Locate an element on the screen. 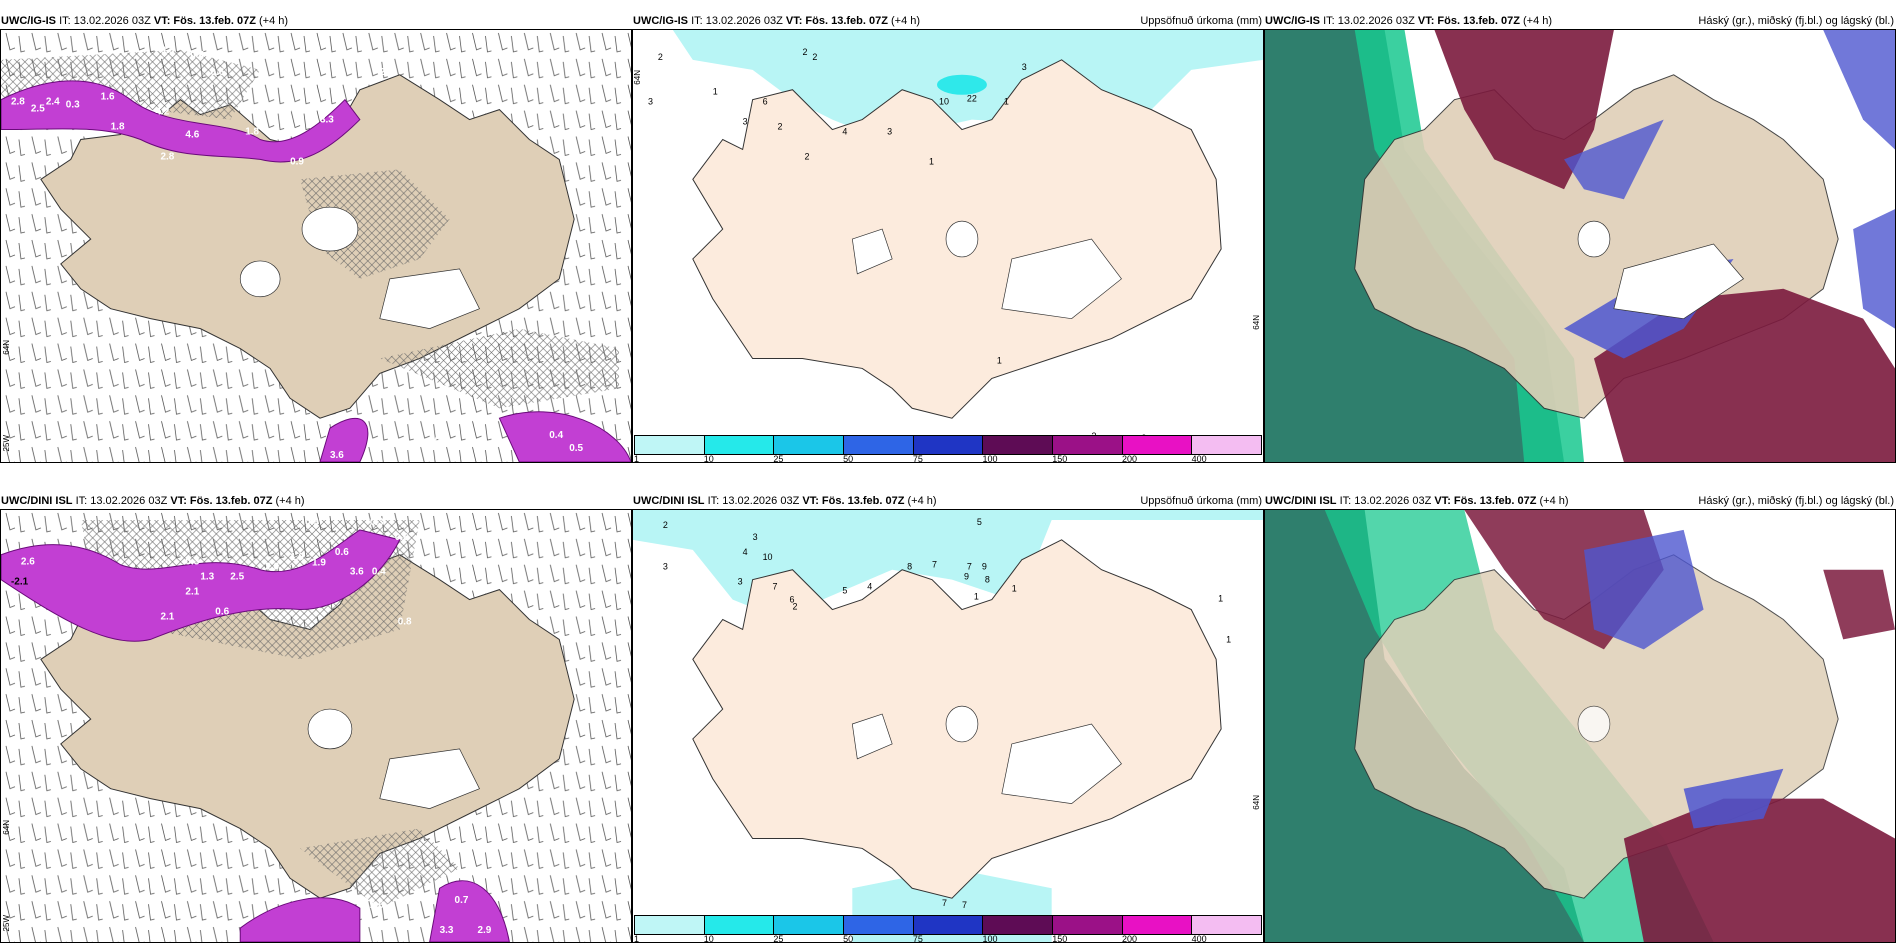 The height and width of the screenshot is (950, 1900). precip-label: 4 is located at coordinates (869, 587).